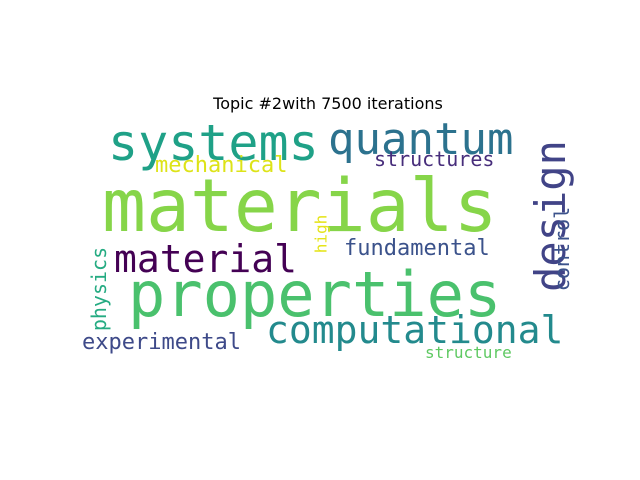 This screenshot has height=480, width=640. What do you see at coordinates (221, 165) in the screenshot?
I see `word-mechanical: mechanical` at bounding box center [221, 165].